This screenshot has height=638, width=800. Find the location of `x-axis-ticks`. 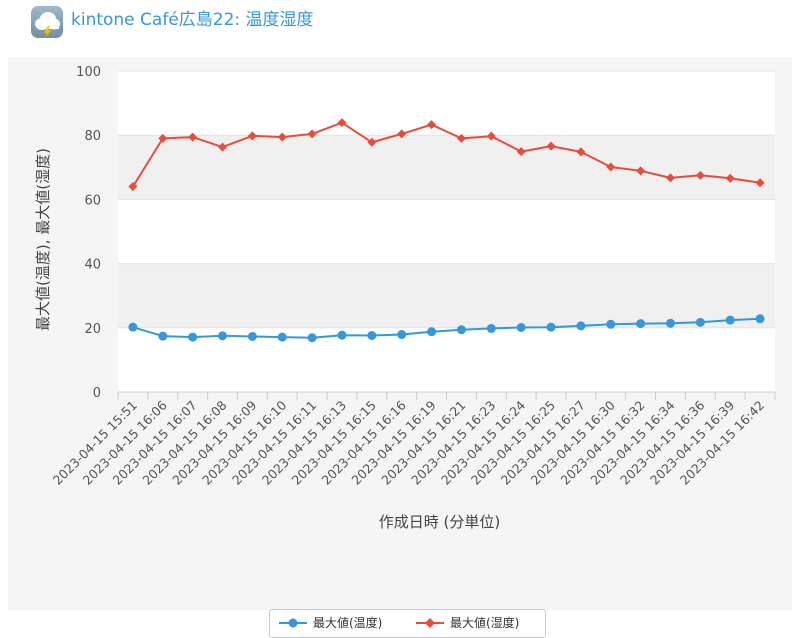

x-axis-ticks is located at coordinates (446, 396).